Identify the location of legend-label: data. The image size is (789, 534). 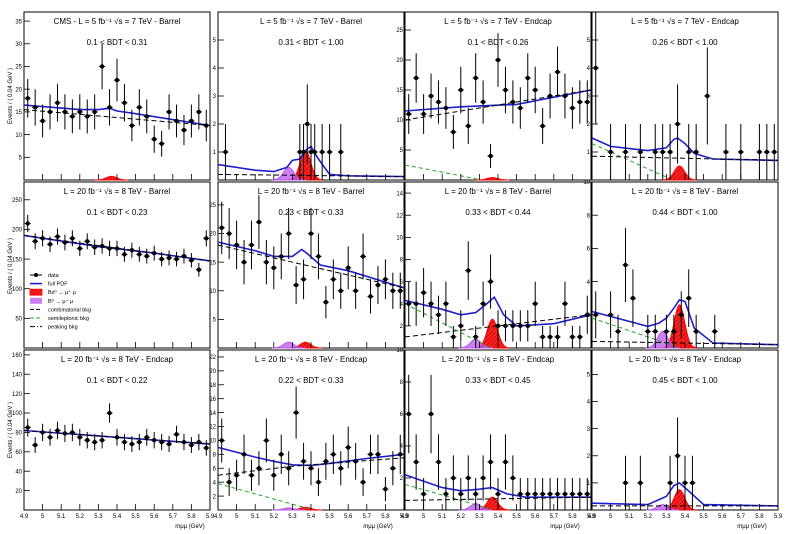
(54, 276).